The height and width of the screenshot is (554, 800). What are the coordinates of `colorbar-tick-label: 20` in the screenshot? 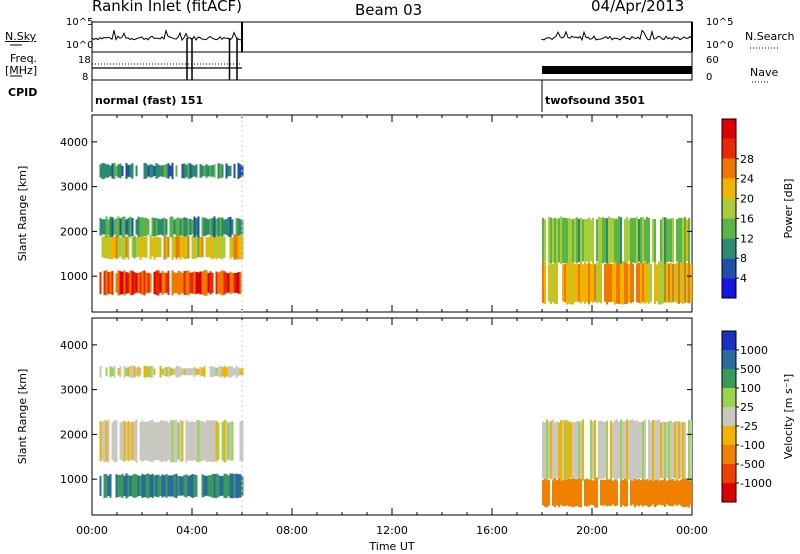 It's located at (747, 199).